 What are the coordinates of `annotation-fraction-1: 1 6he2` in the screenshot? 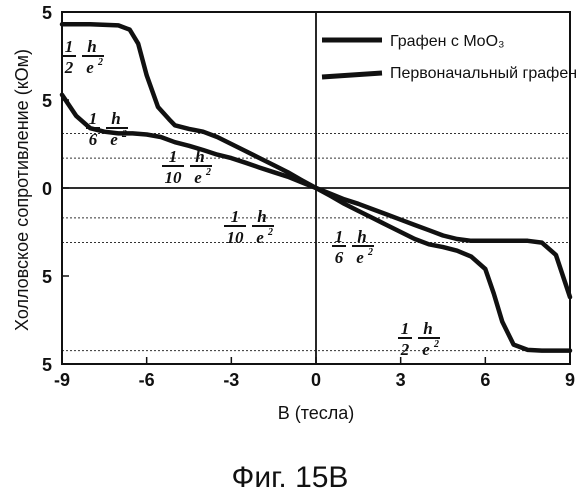 It's located at (107, 129).